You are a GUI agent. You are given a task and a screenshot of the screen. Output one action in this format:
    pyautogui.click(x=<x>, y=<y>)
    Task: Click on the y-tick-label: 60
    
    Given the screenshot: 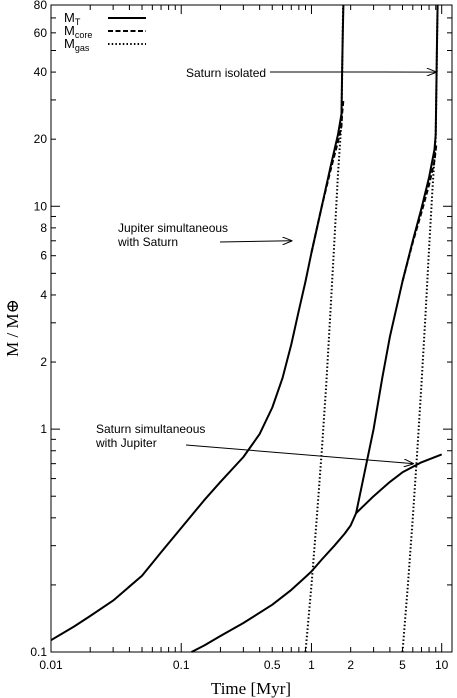 What is the action you would take?
    pyautogui.click(x=41, y=33)
    